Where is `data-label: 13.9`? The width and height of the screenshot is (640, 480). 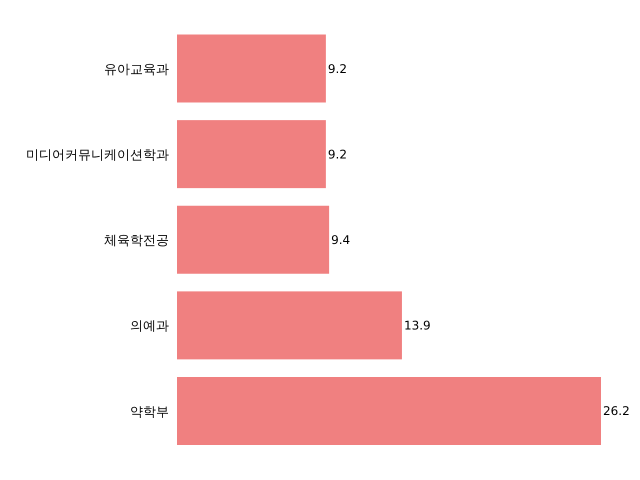 data-label: 13.9 is located at coordinates (417, 325).